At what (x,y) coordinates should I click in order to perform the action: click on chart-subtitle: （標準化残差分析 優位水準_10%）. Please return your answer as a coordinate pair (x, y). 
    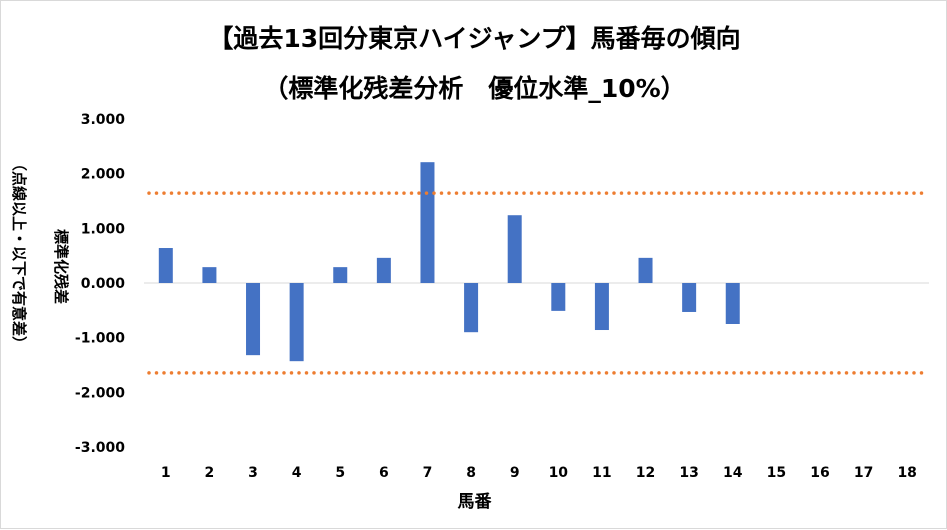
    Looking at the image, I should click on (474, 88).